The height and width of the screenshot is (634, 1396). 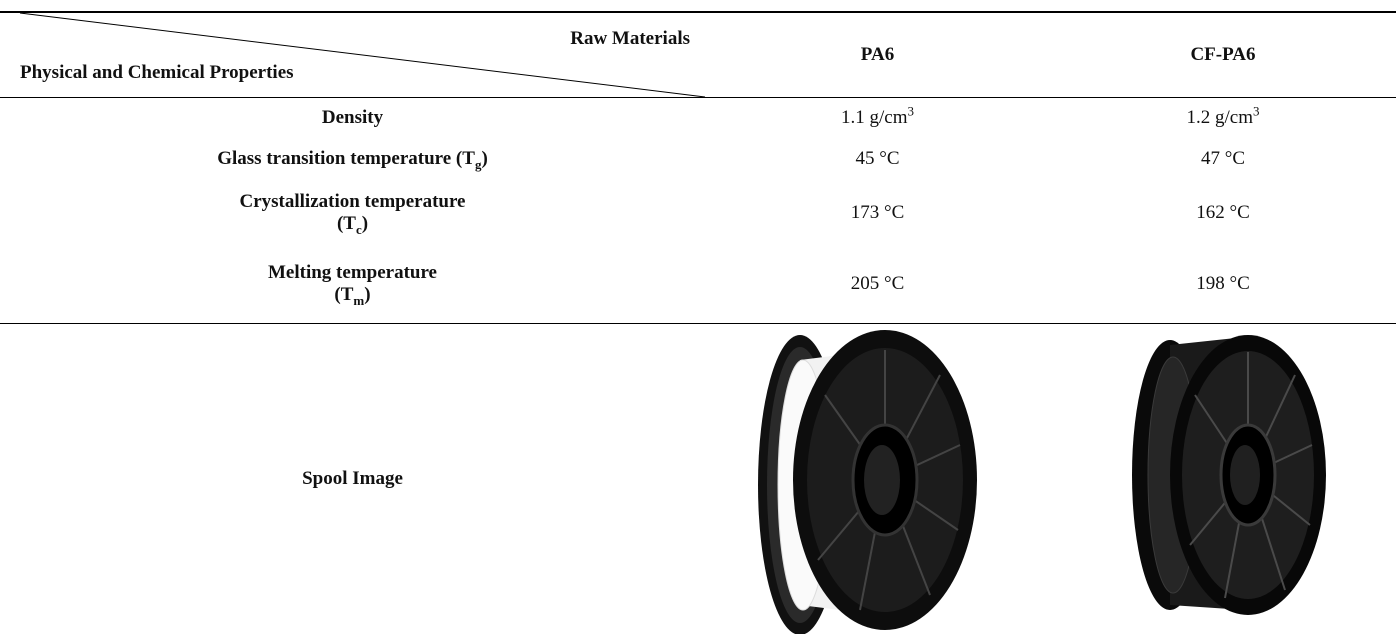 I want to click on text: Glass transition temperature (T, so click(x=346, y=158).